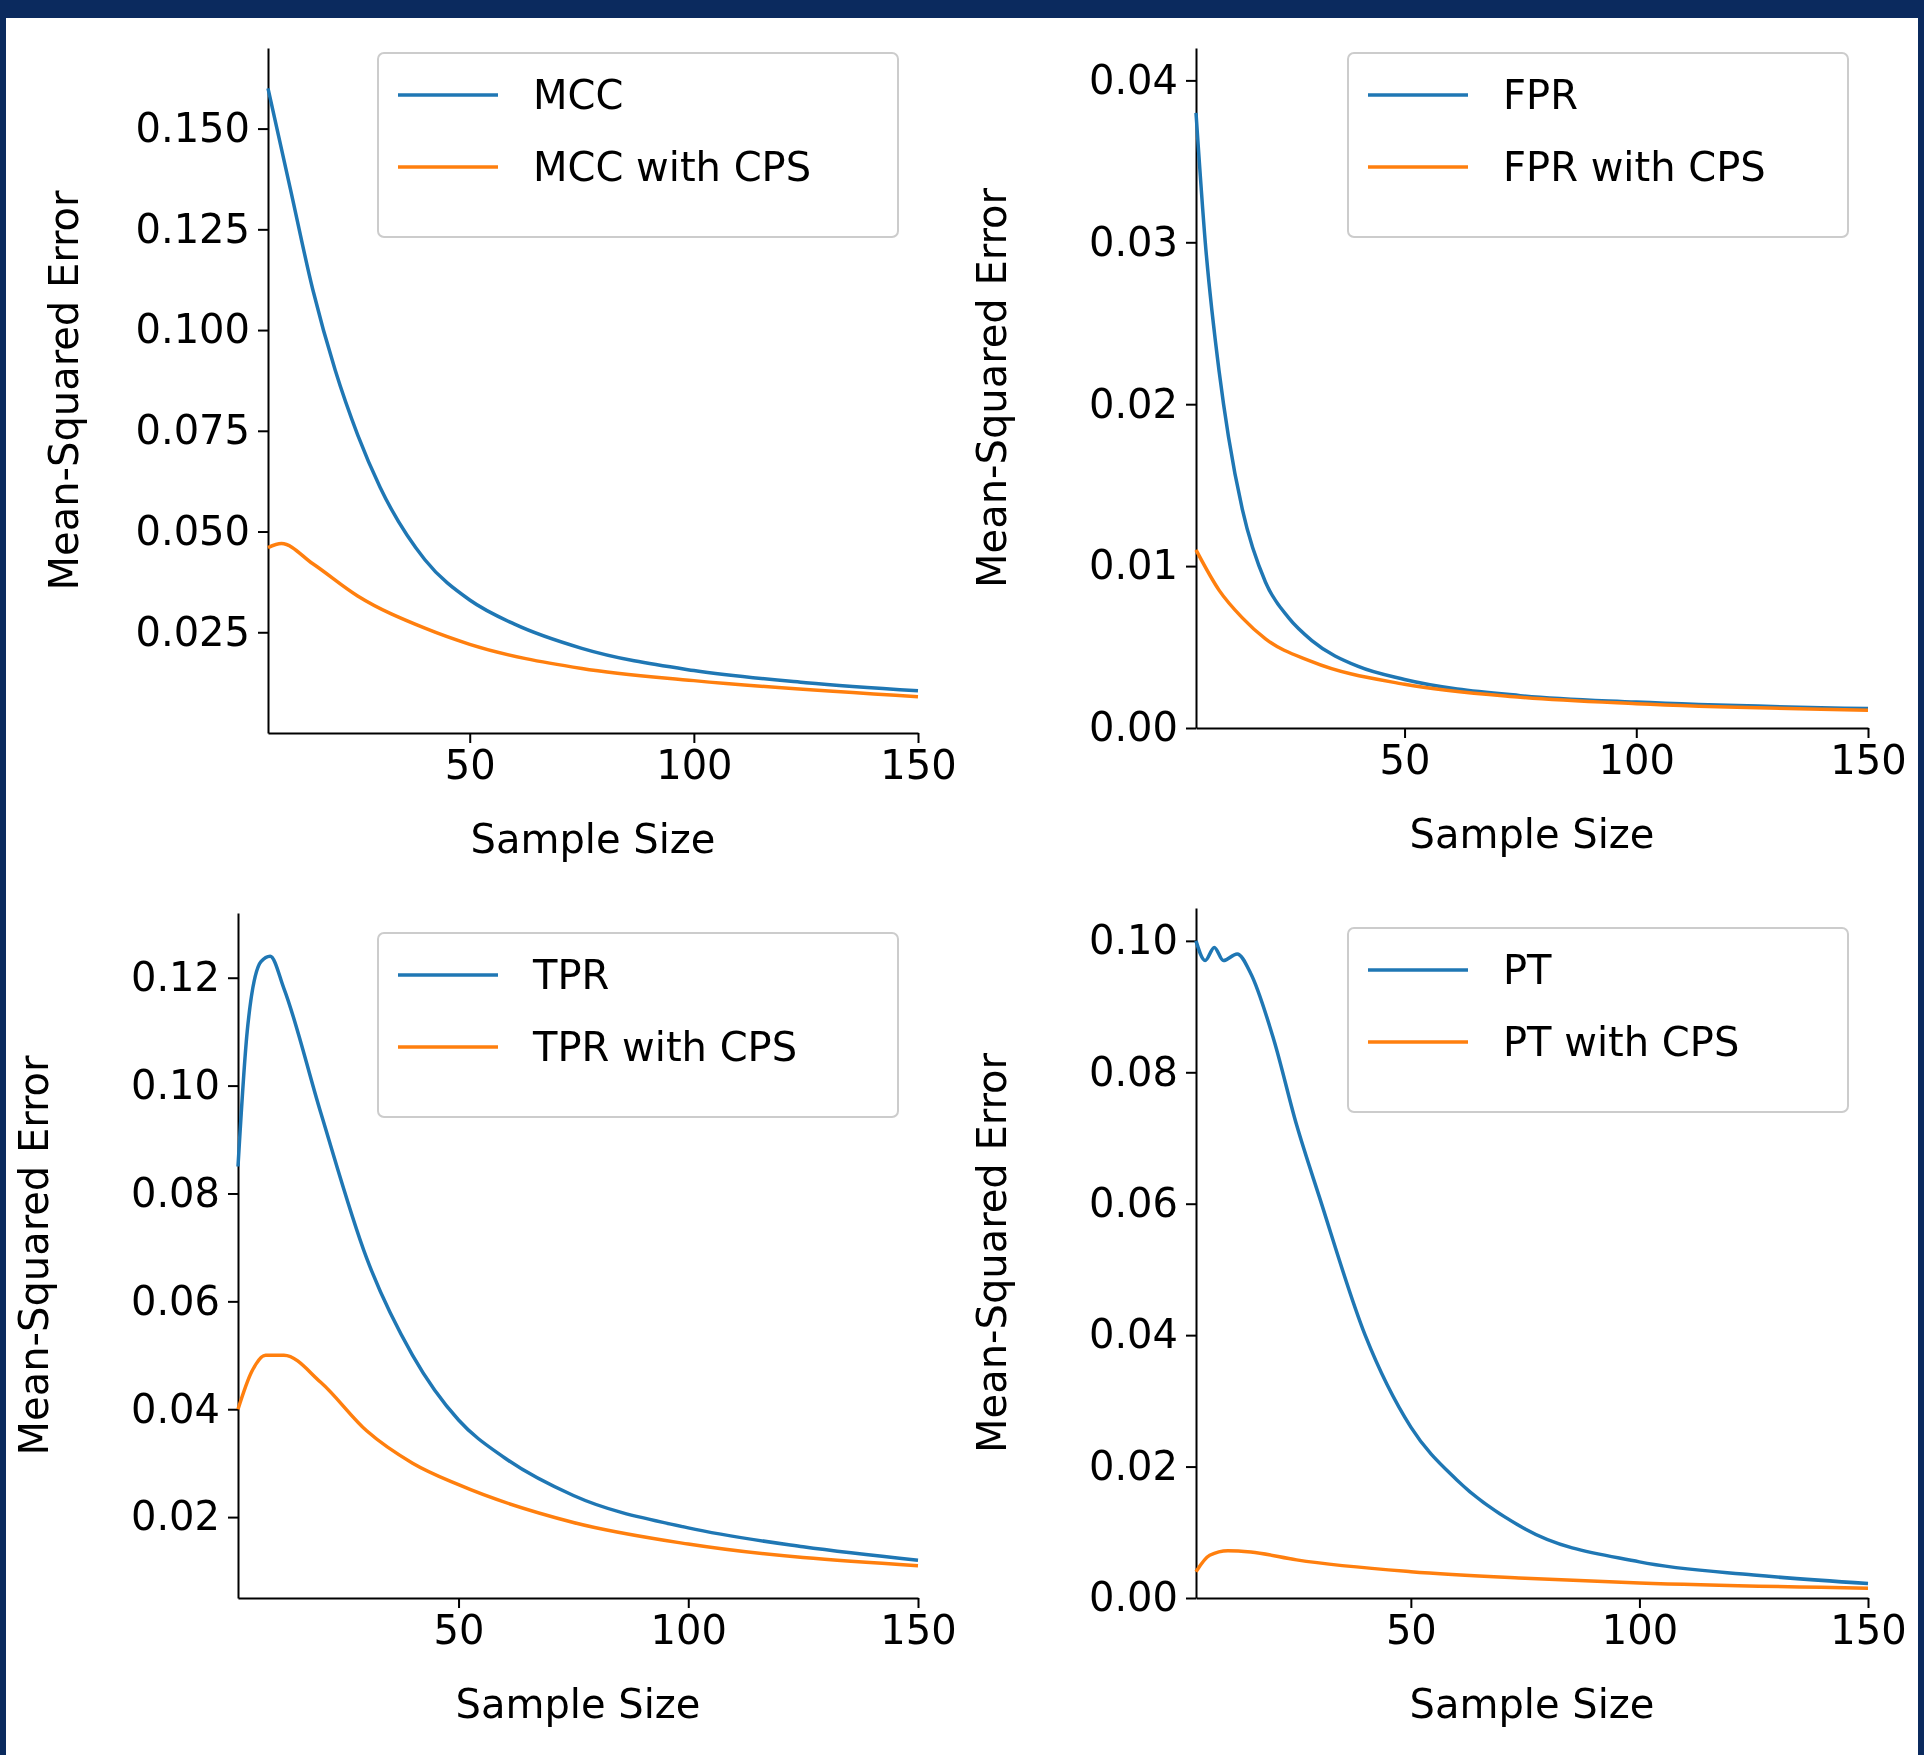 This screenshot has height=1755, width=1924. What do you see at coordinates (192, 631) in the screenshot?
I see `y-tick-label: 0.025` at bounding box center [192, 631].